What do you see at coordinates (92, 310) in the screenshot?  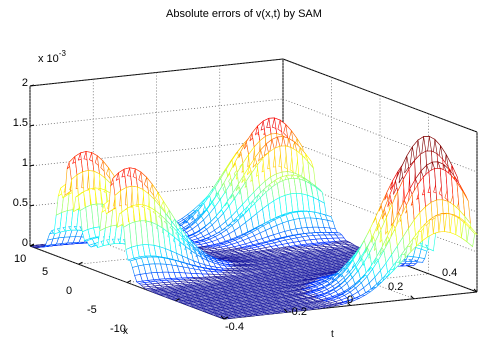 I see `x-tick-label-neg5: -5` at bounding box center [92, 310].